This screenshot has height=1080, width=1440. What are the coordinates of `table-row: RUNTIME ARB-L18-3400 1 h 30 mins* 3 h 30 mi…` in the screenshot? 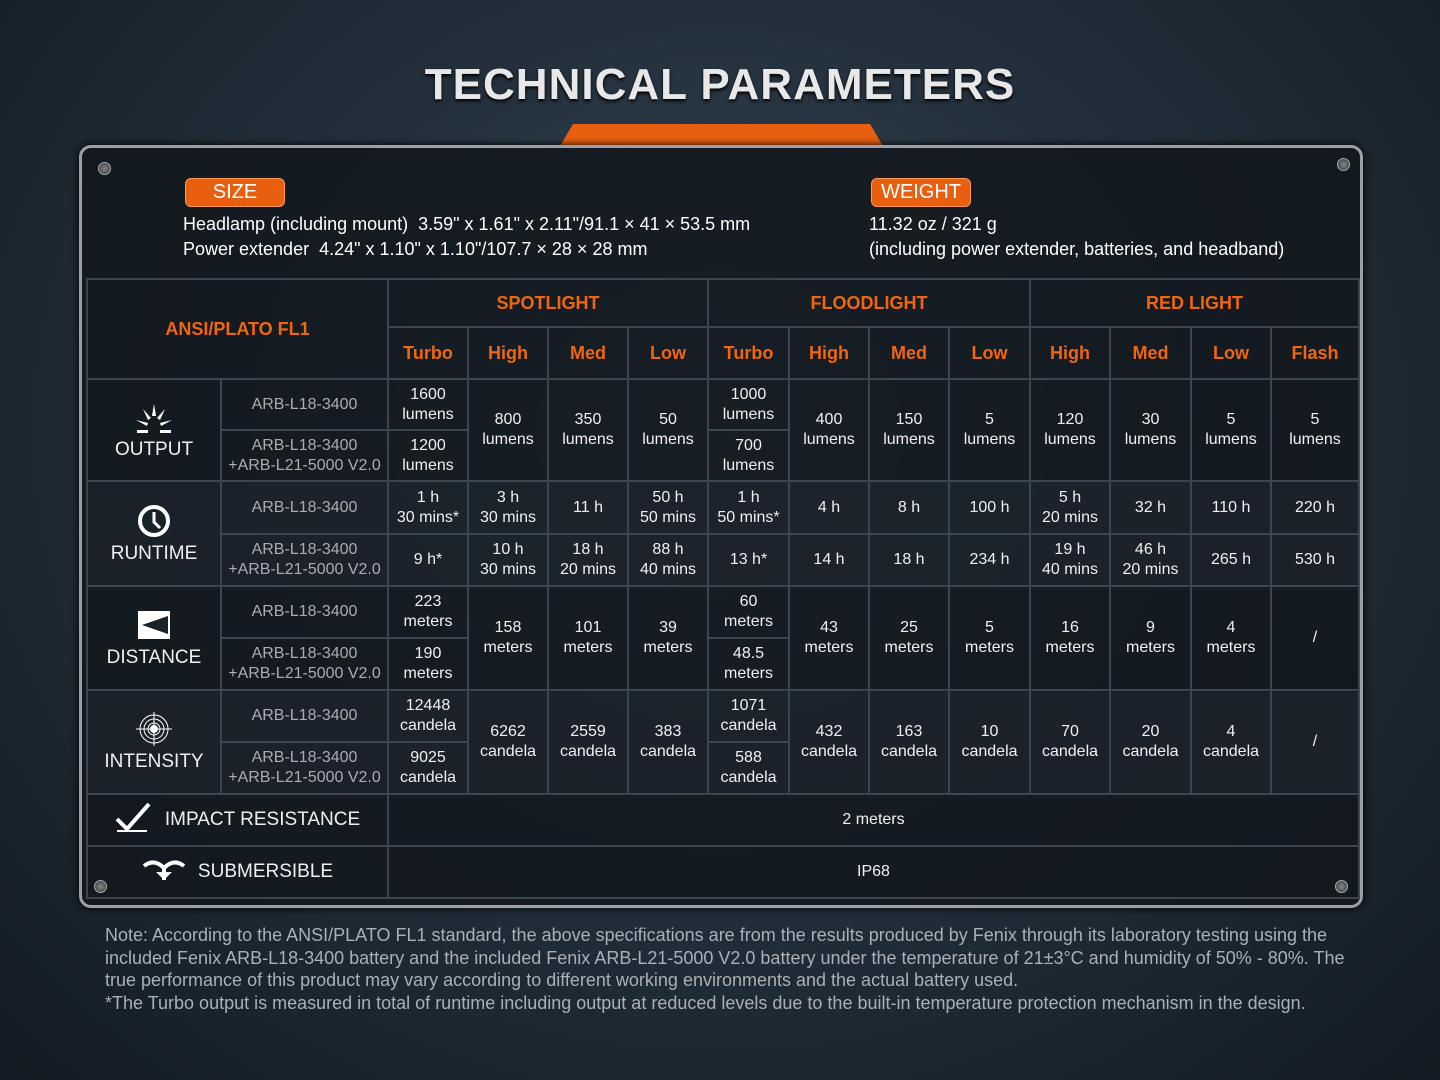 It's located at (723, 533).